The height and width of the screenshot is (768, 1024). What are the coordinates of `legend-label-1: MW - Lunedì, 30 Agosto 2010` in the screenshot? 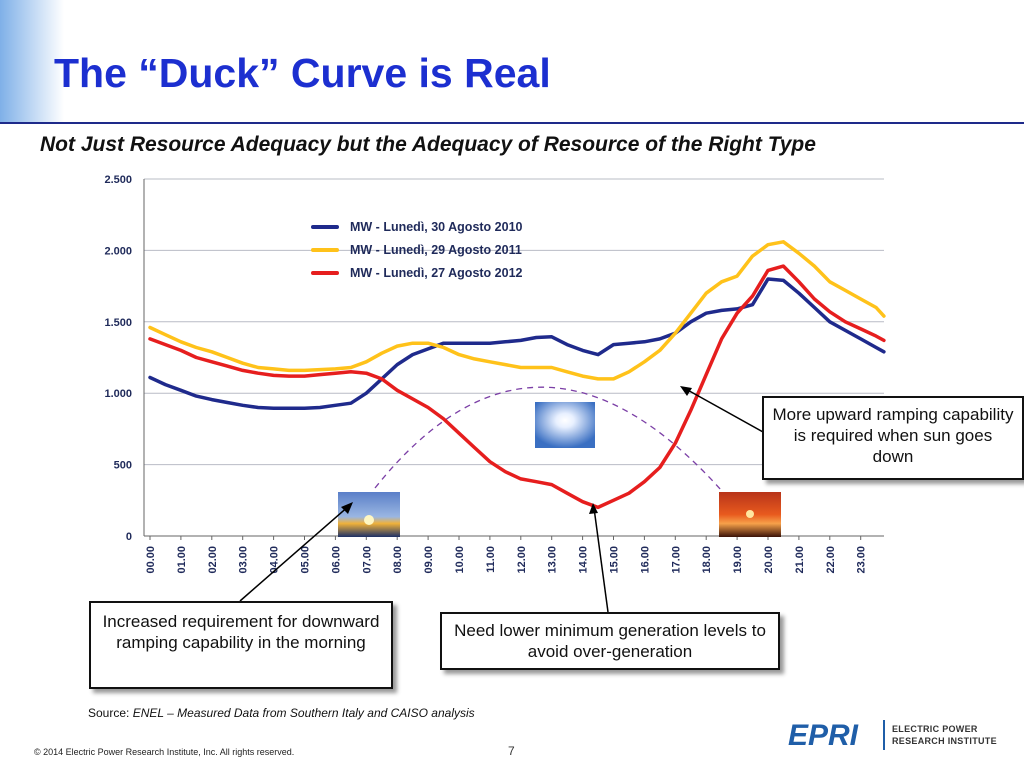 It's located at (436, 227).